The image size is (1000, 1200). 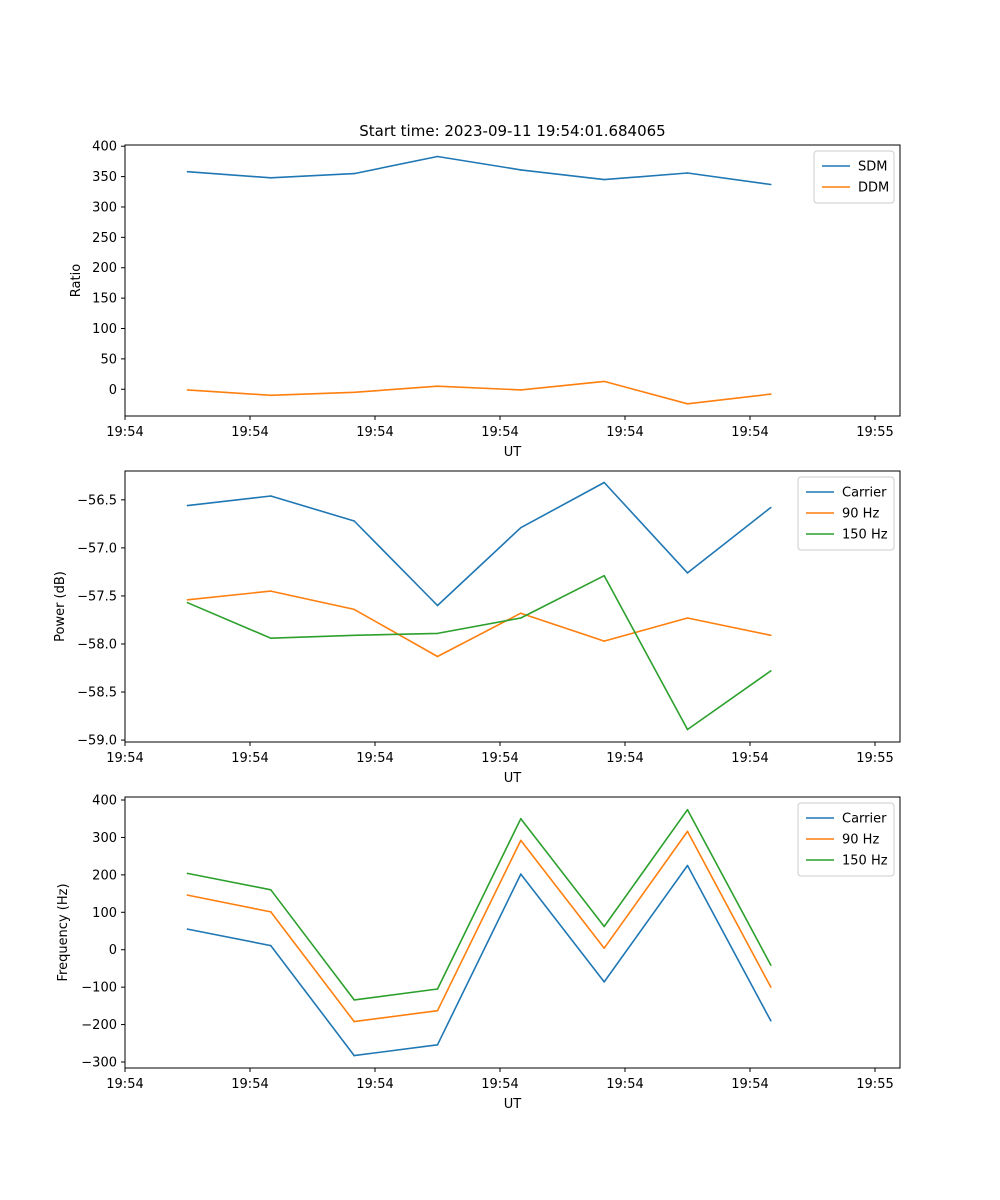 I want to click on y-tick-label: 50, so click(x=108, y=359).